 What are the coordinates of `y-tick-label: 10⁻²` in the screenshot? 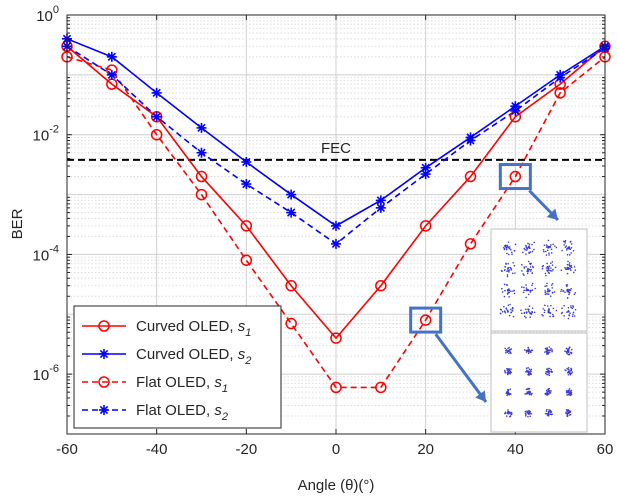 It's located at (46, 134).